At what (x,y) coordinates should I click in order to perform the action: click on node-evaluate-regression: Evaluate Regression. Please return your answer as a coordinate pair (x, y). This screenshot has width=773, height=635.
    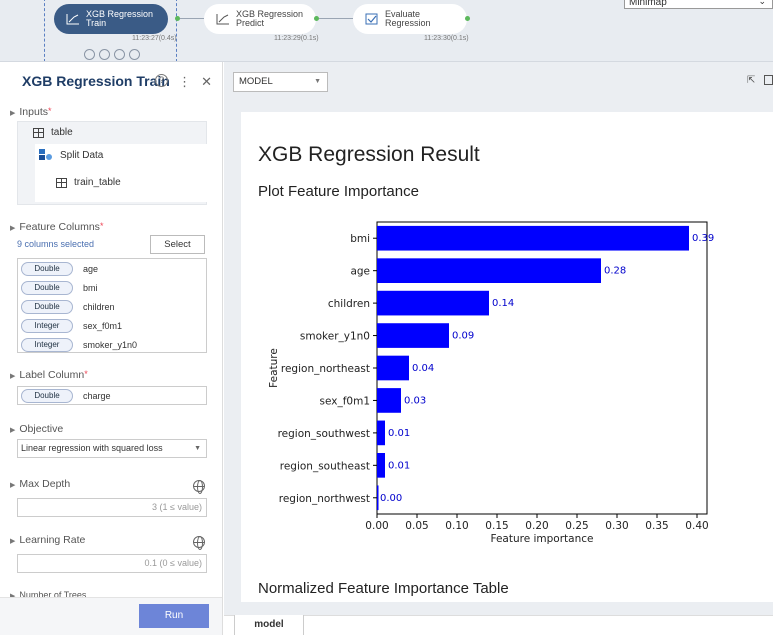
    Looking at the image, I should click on (410, 19).